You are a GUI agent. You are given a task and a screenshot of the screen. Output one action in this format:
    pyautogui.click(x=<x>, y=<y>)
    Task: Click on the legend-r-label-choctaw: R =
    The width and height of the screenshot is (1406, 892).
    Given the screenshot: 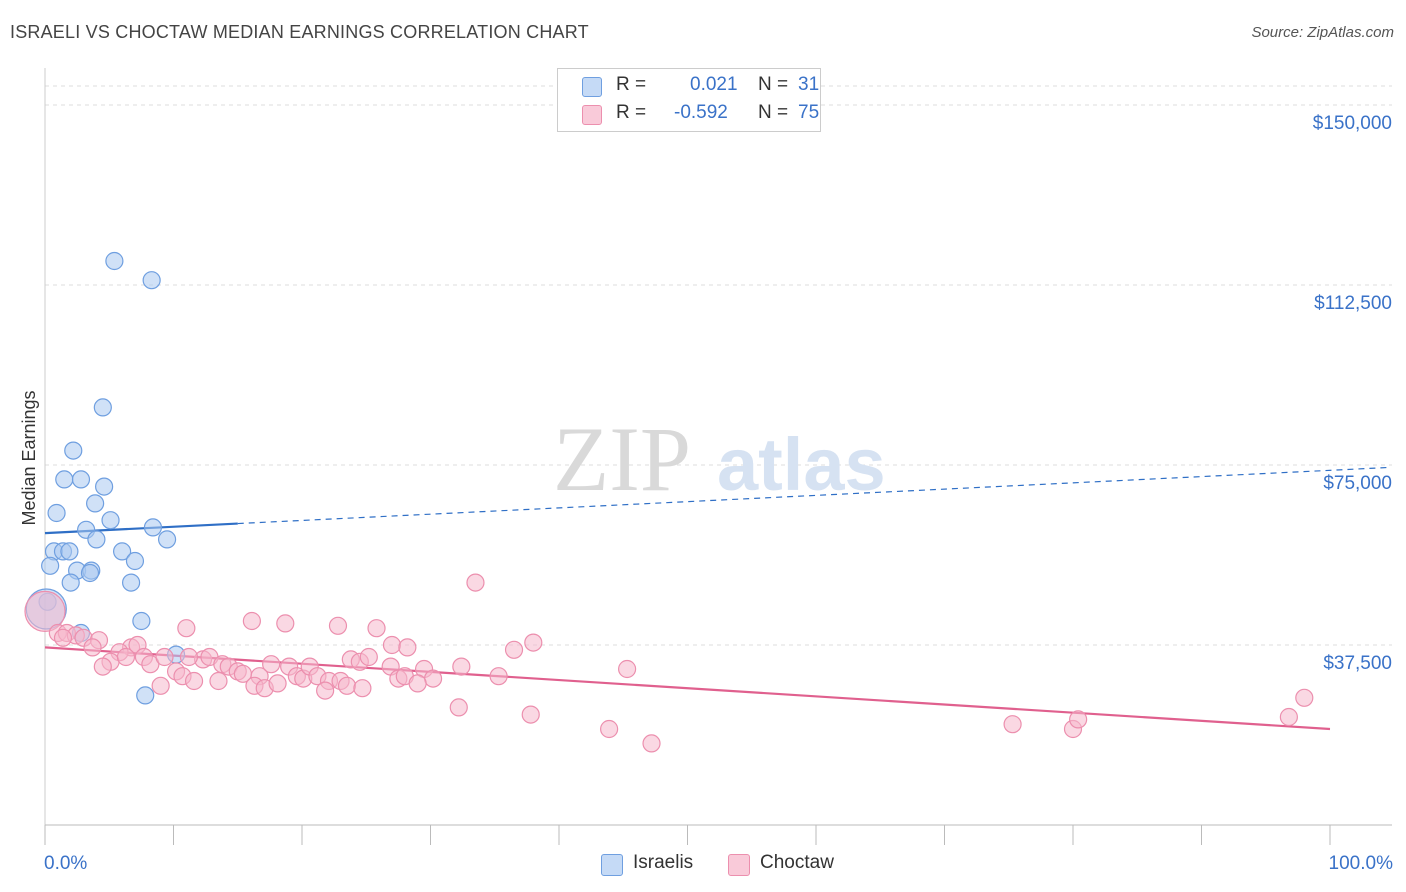 What is the action you would take?
    pyautogui.click(x=631, y=112)
    